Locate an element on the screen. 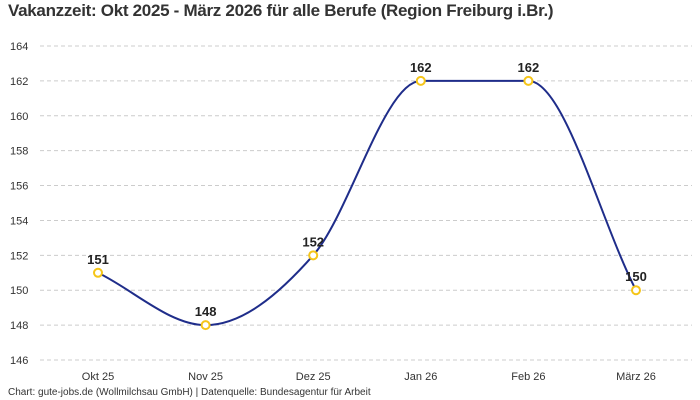 This screenshot has height=400, width=700. y-tick-label: 152 is located at coordinates (19, 256).